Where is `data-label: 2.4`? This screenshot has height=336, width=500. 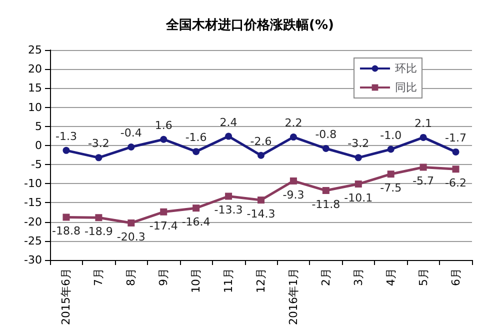 data-label: 2.4 is located at coordinates (229, 122).